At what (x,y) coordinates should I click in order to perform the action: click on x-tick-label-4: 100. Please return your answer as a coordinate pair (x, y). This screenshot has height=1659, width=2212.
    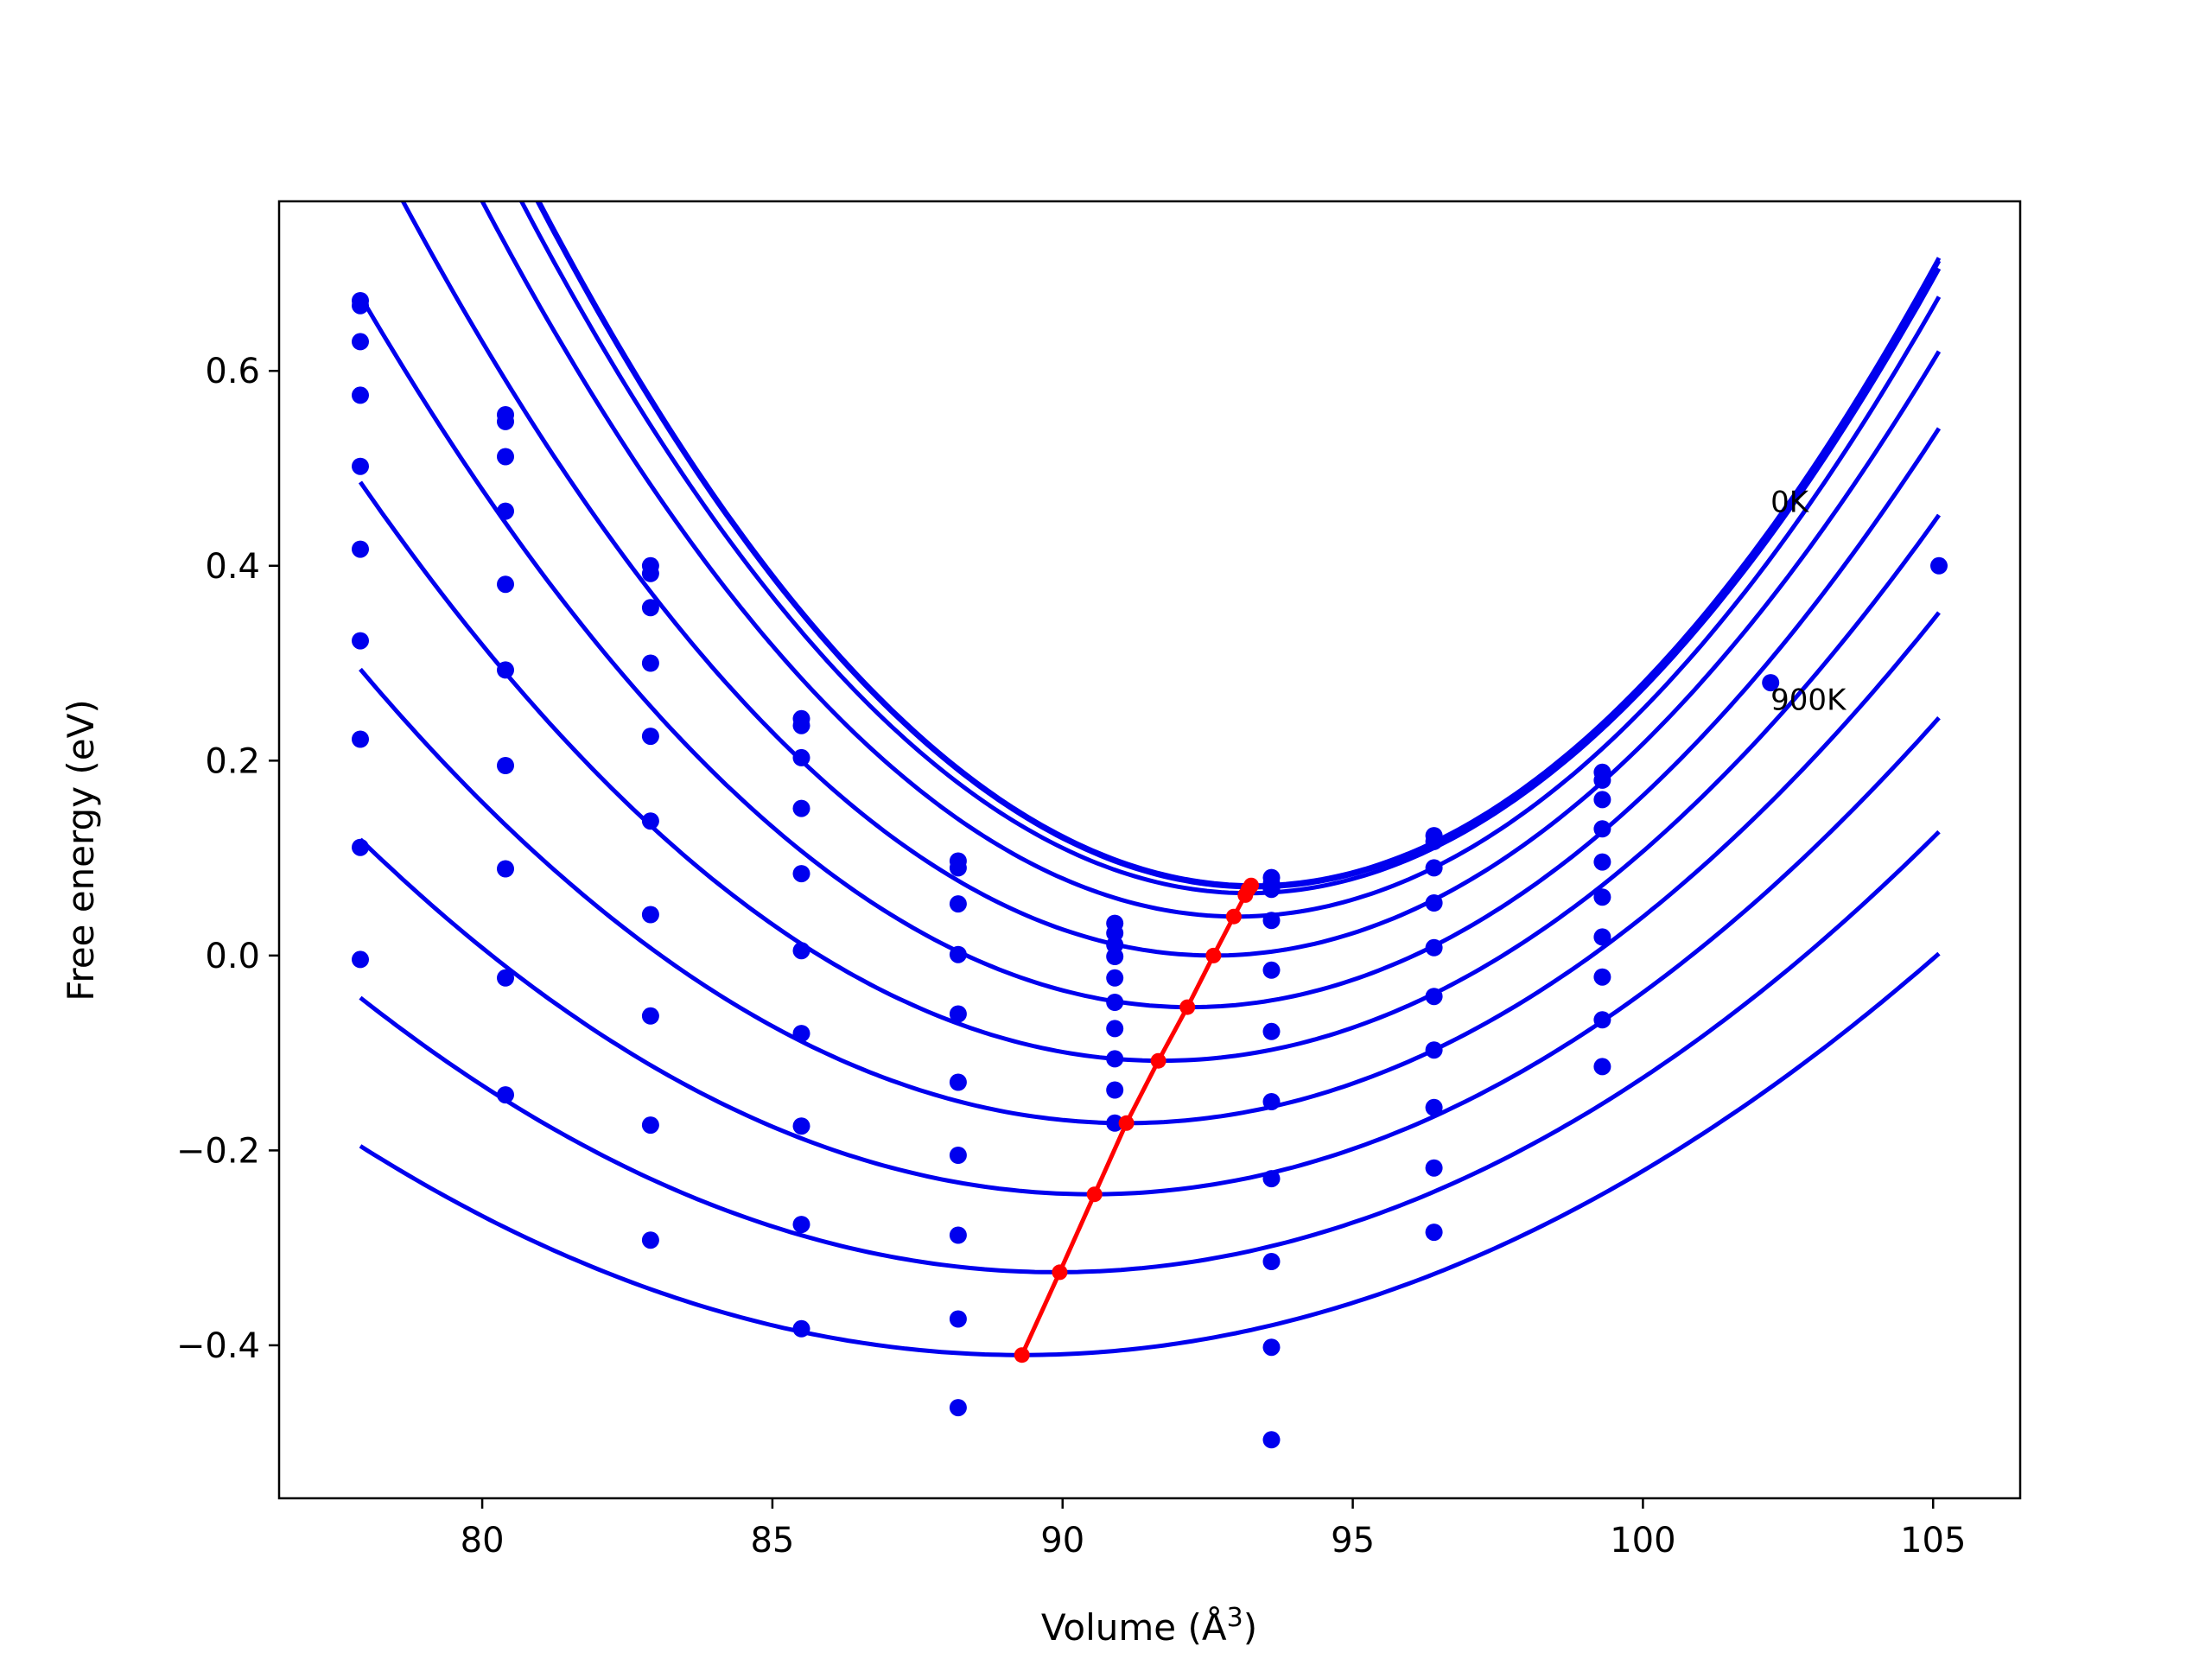
    Looking at the image, I should click on (1642, 1540).